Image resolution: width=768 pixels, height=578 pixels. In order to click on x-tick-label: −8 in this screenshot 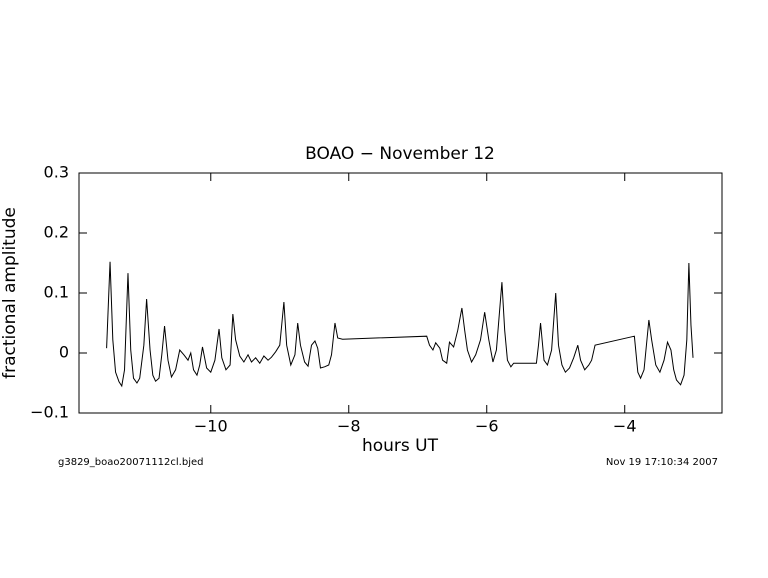, I will do `click(349, 426)`.